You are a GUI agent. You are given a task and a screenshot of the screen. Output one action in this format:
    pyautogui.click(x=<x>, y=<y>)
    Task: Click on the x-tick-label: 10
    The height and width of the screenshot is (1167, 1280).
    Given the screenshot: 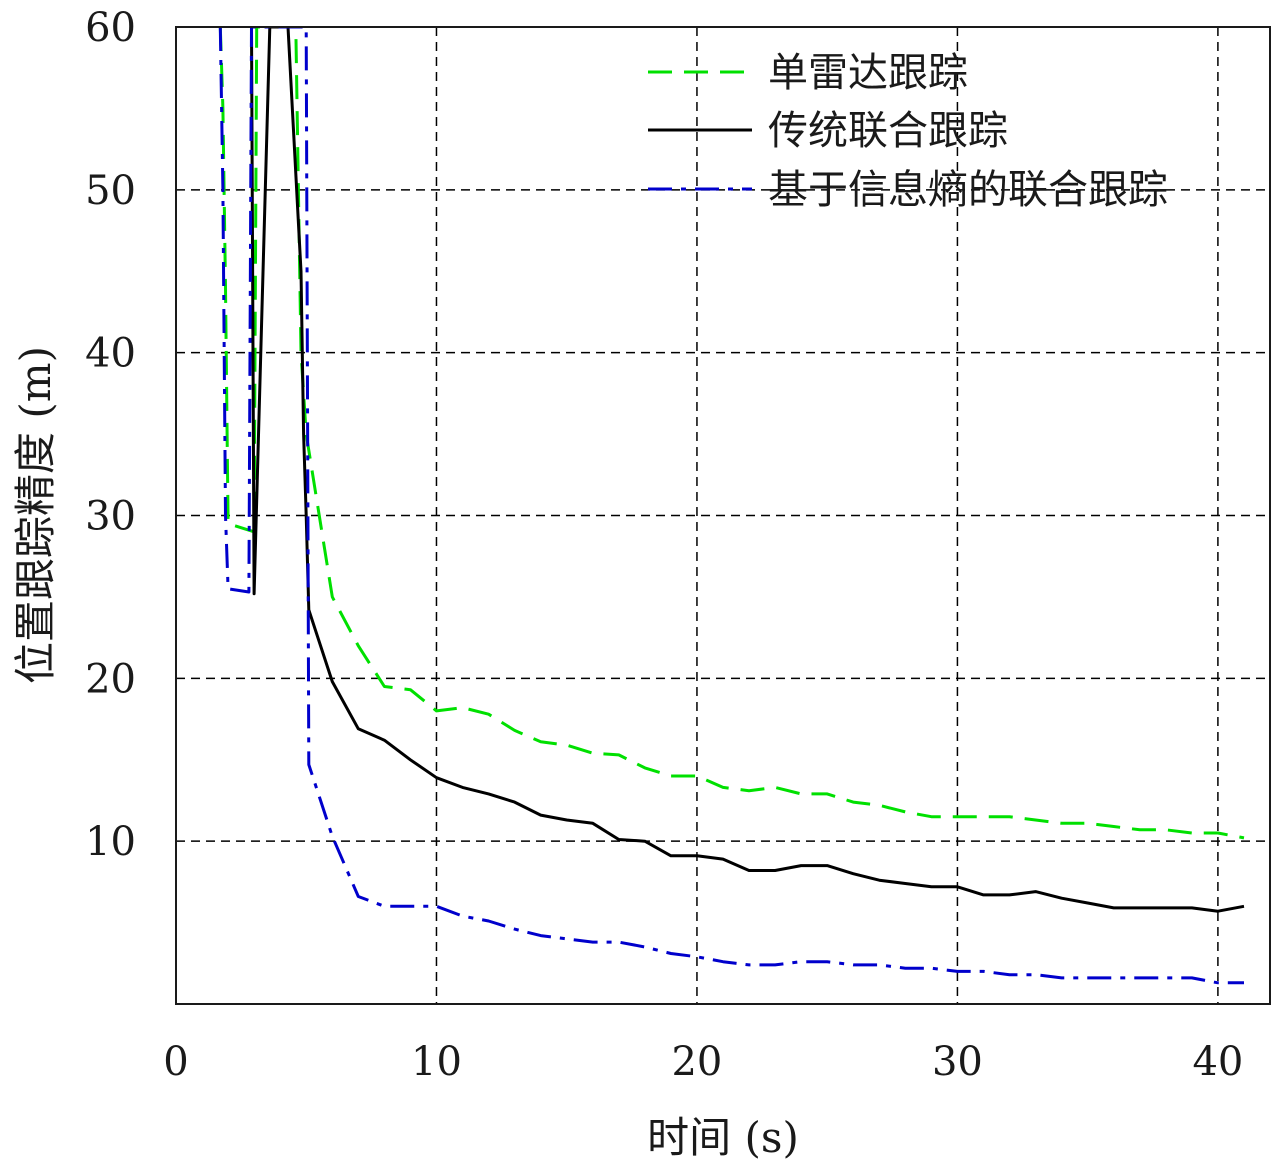 What is the action you would take?
    pyautogui.click(x=436, y=1062)
    